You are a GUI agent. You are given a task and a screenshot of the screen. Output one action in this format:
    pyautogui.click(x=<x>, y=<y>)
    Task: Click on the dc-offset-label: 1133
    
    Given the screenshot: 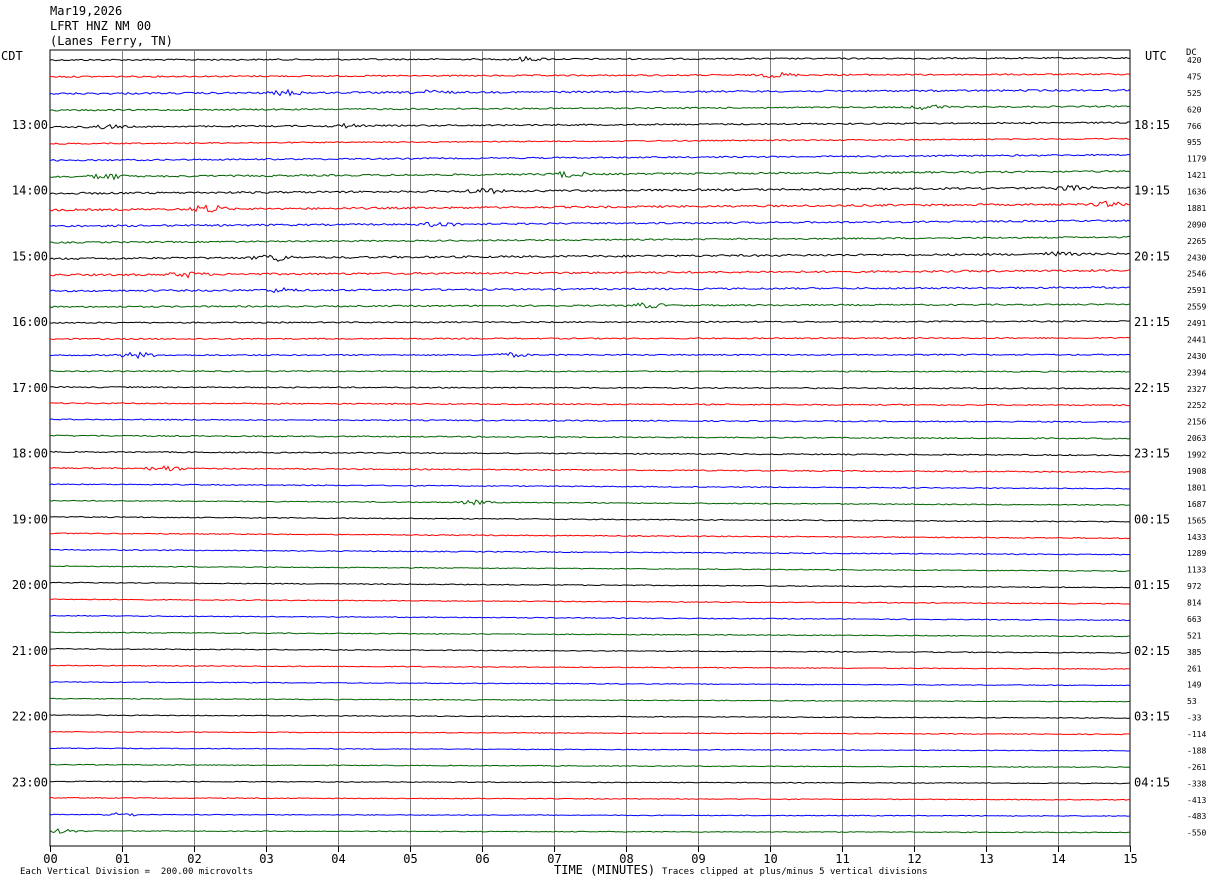 What is the action you would take?
    pyautogui.click(x=1196, y=570)
    